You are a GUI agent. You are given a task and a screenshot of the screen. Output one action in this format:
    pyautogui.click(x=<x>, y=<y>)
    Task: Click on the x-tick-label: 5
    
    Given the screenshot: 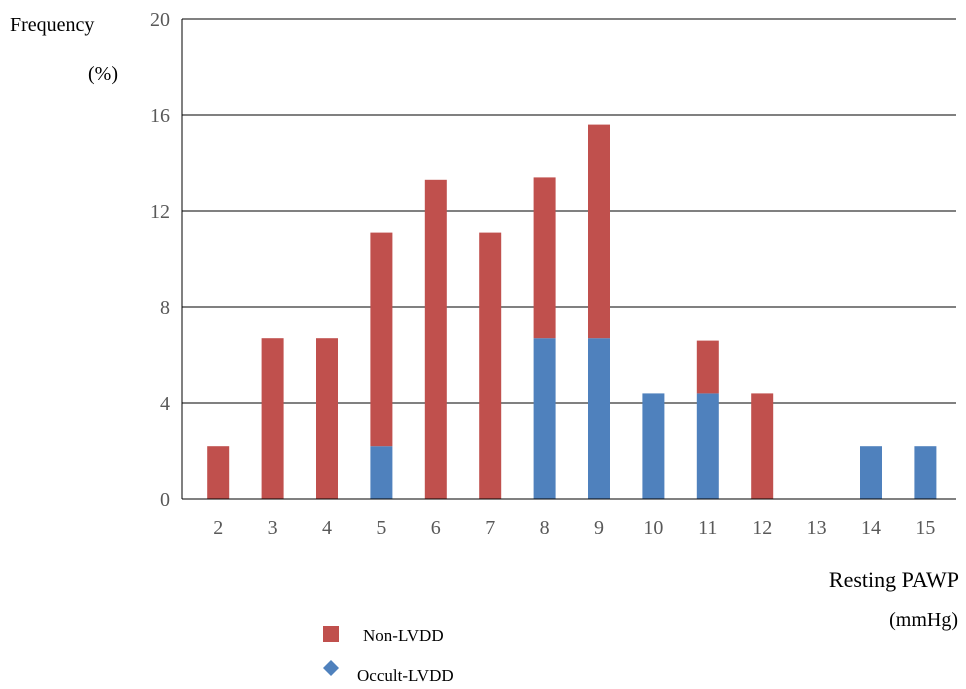 What is the action you would take?
    pyautogui.click(x=381, y=528)
    